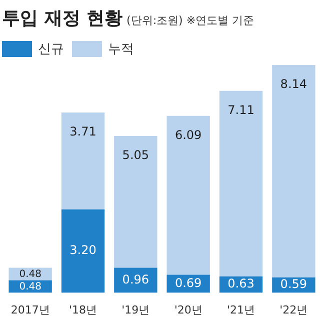 The width and height of the screenshot is (324, 320). What do you see at coordinates (136, 309) in the screenshot?
I see `x-tick-label: '19년` at bounding box center [136, 309].